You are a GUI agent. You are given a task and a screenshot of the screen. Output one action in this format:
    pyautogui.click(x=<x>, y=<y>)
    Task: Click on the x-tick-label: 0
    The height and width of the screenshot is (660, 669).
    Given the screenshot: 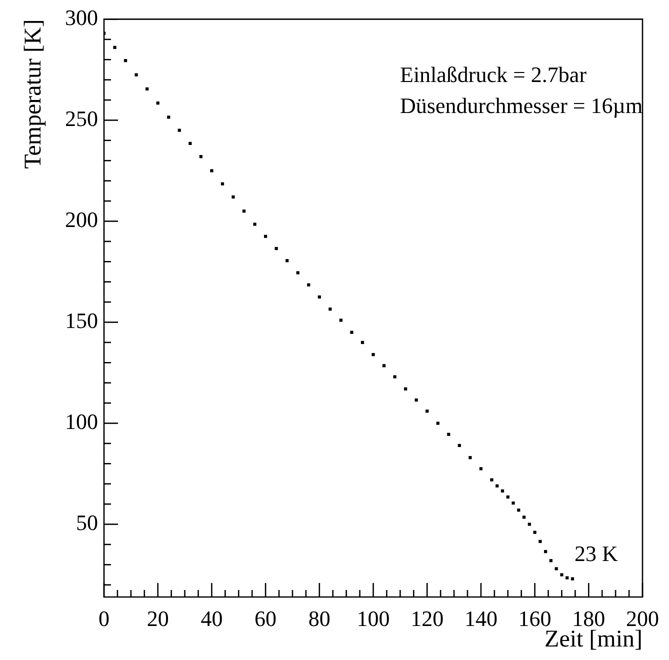 What is the action you would take?
    pyautogui.click(x=104, y=618)
    